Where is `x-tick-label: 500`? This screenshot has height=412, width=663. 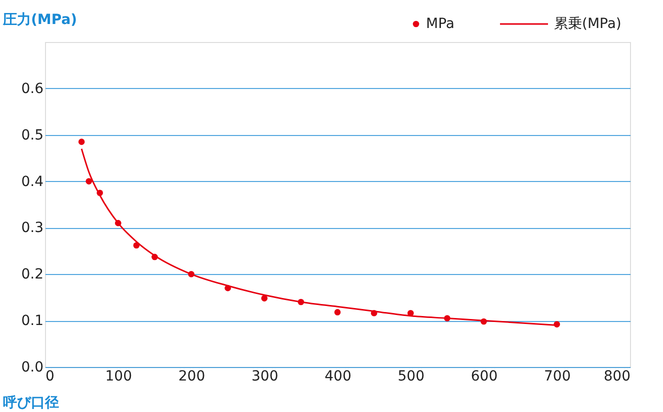 x-tick-label: 500 is located at coordinates (411, 376).